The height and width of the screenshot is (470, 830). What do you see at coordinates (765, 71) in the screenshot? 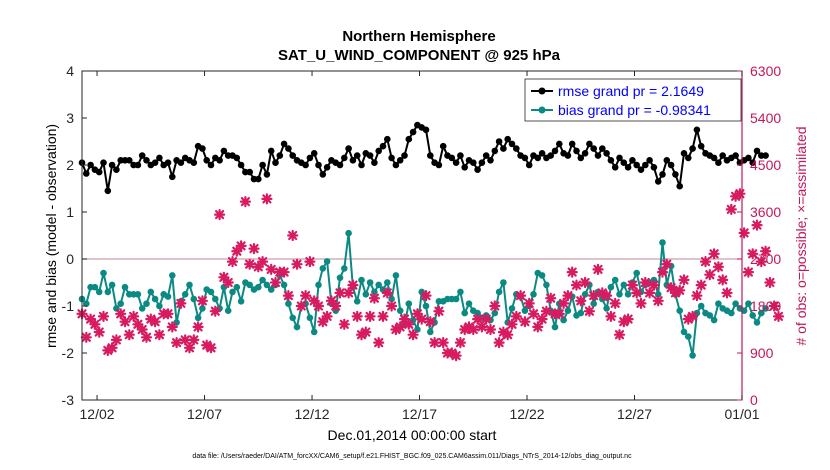
I see `y-tick-label-right: 6300` at bounding box center [765, 71].